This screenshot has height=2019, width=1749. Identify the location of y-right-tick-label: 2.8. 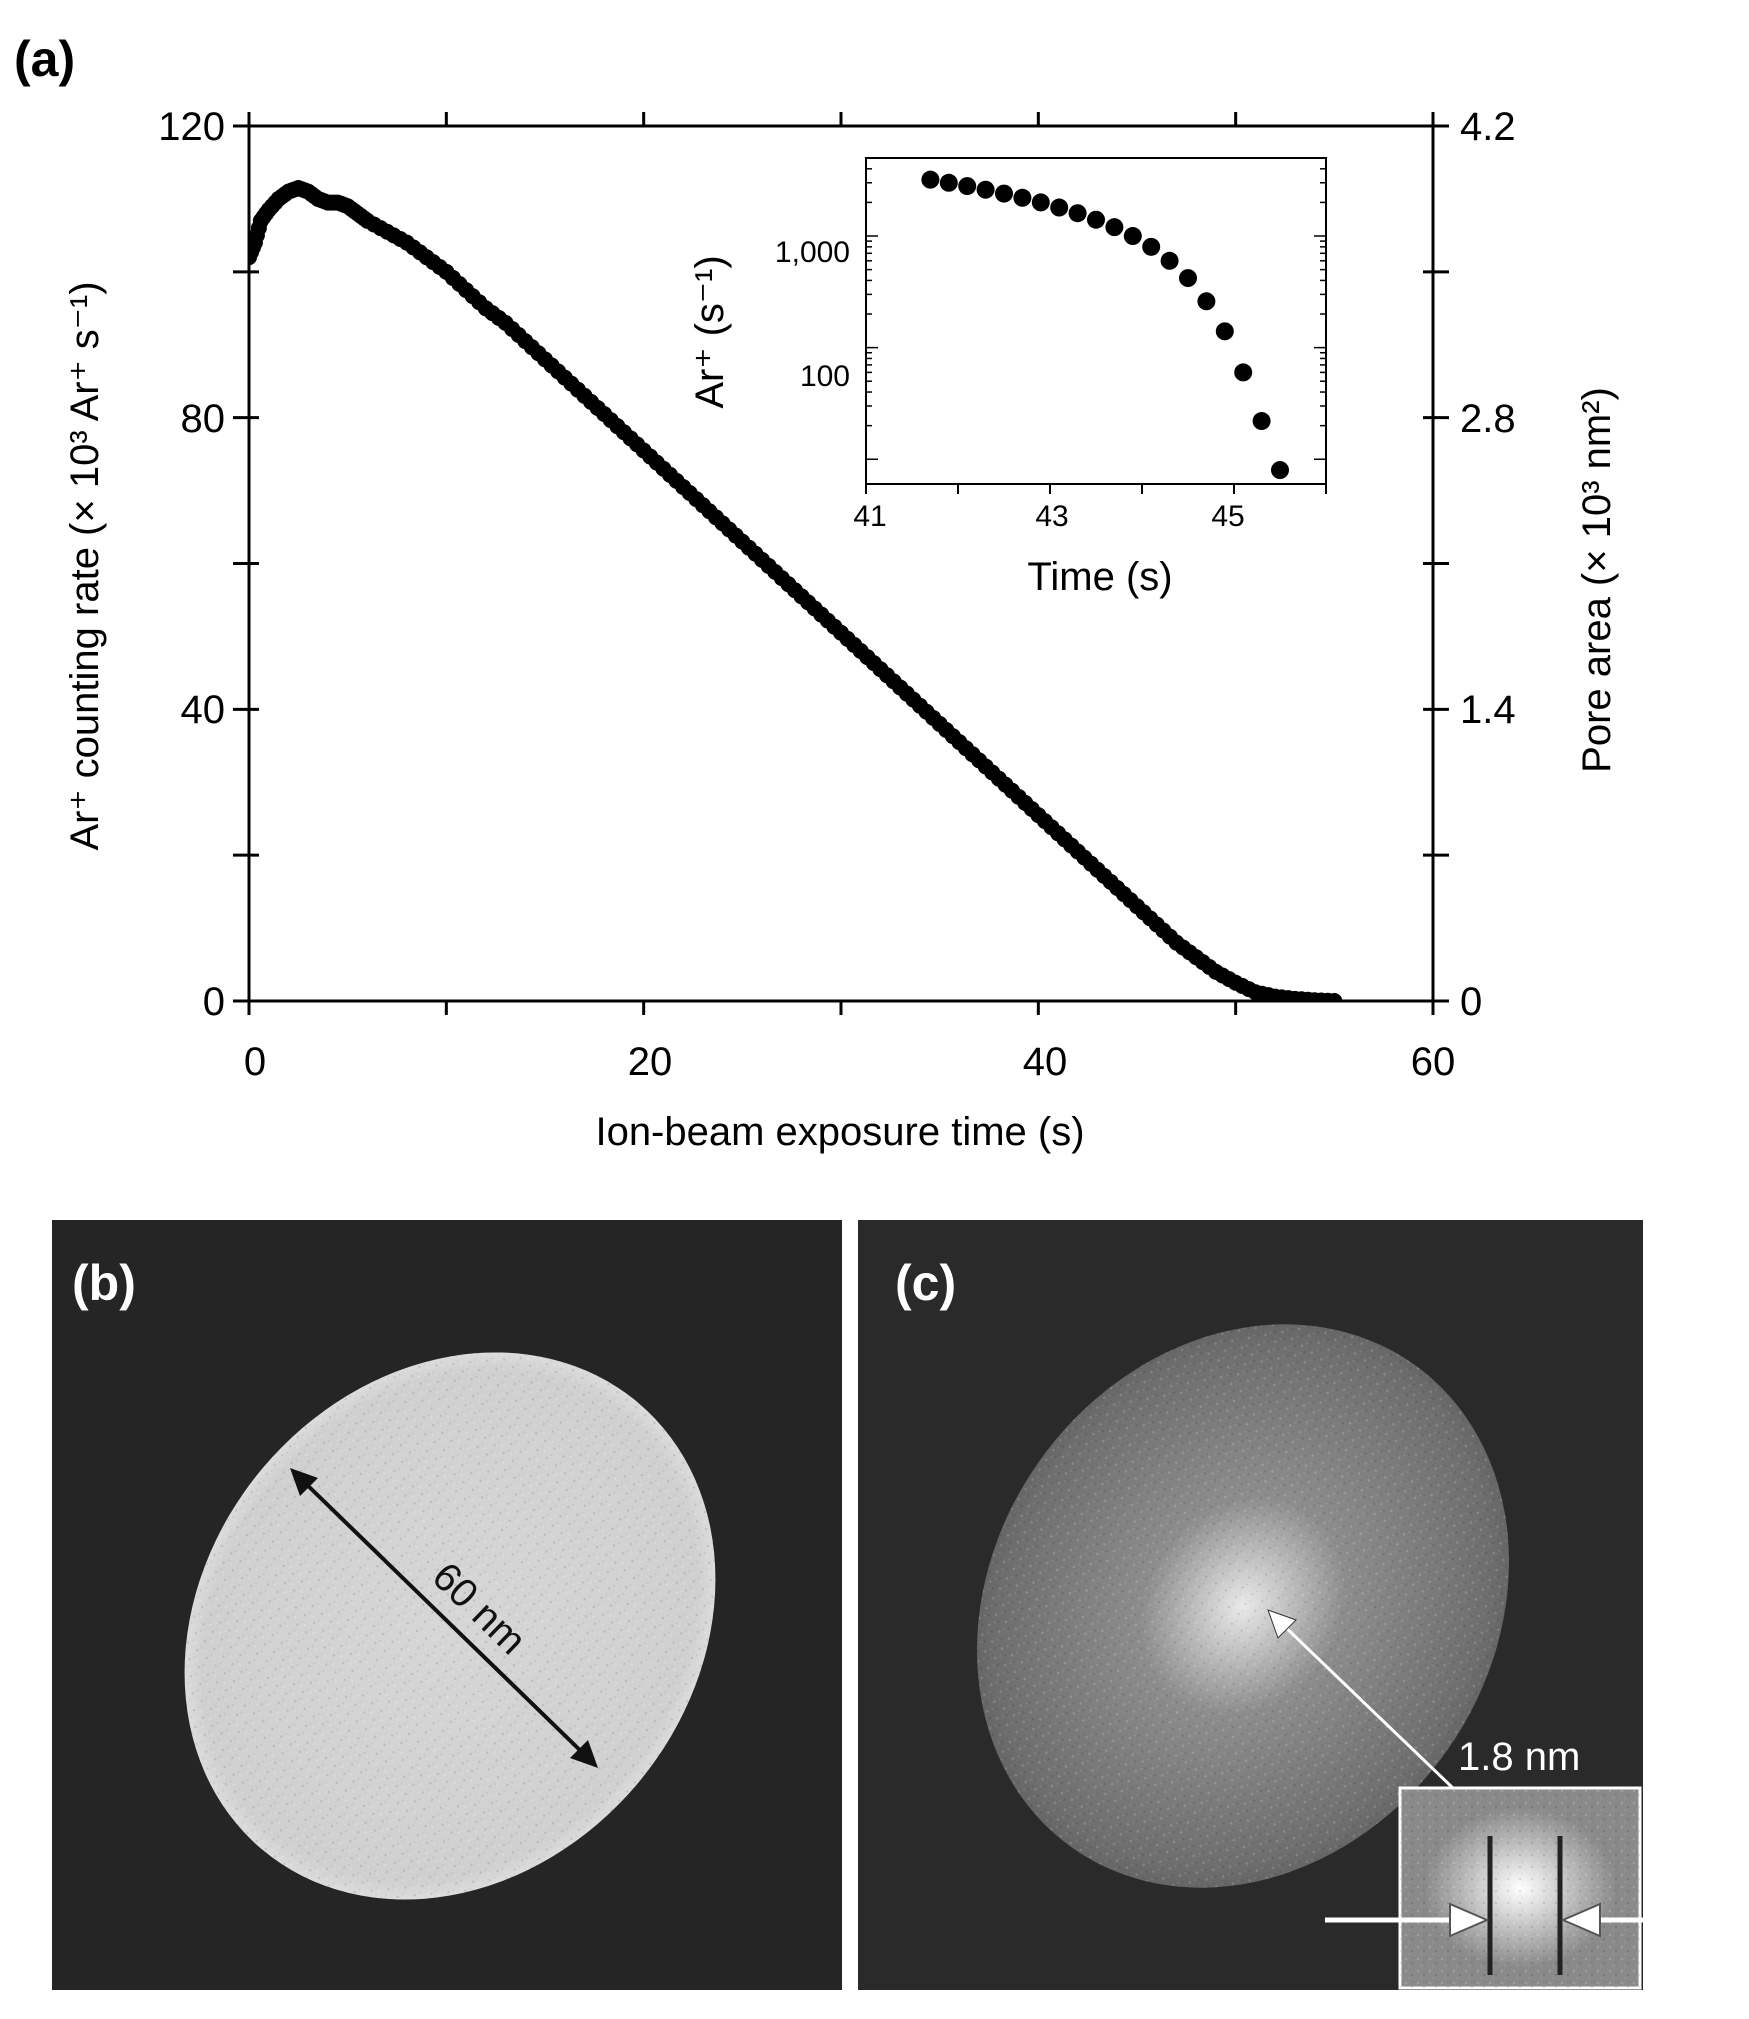
(1488, 419).